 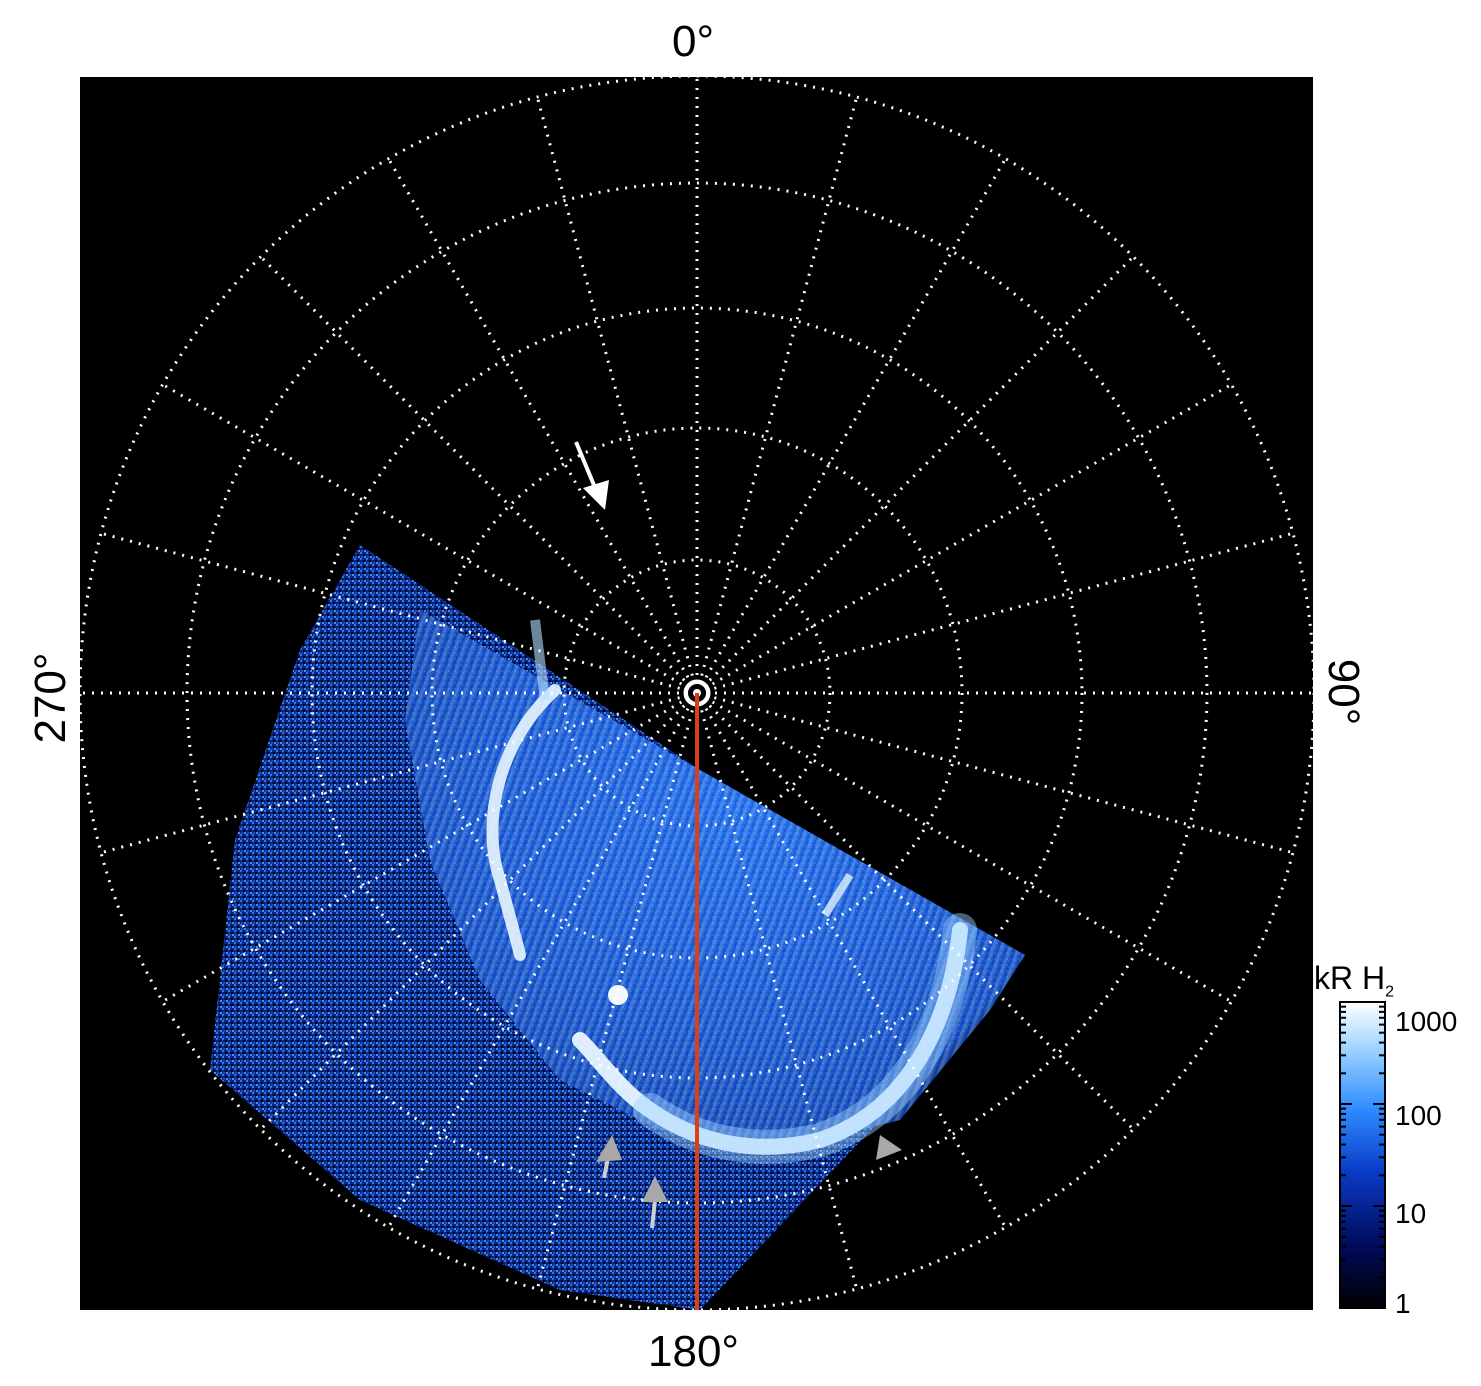 I want to click on label-top: 0°, so click(x=693, y=41).